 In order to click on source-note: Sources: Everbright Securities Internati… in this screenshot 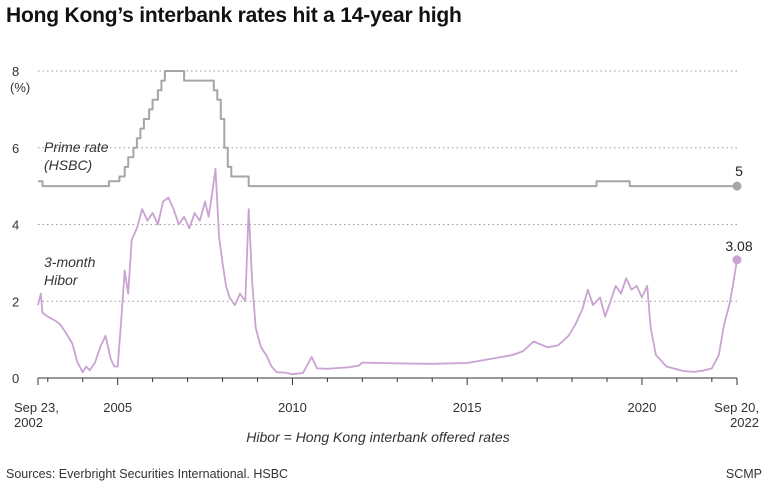, I will do `click(147, 474)`.